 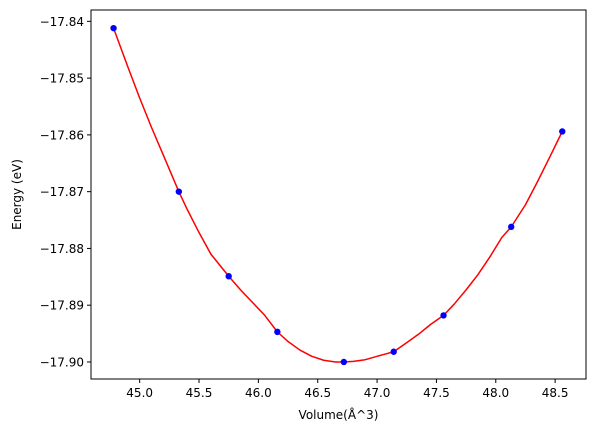 What do you see at coordinates (317, 393) in the screenshot?
I see `x-tick-label: 46.5` at bounding box center [317, 393].